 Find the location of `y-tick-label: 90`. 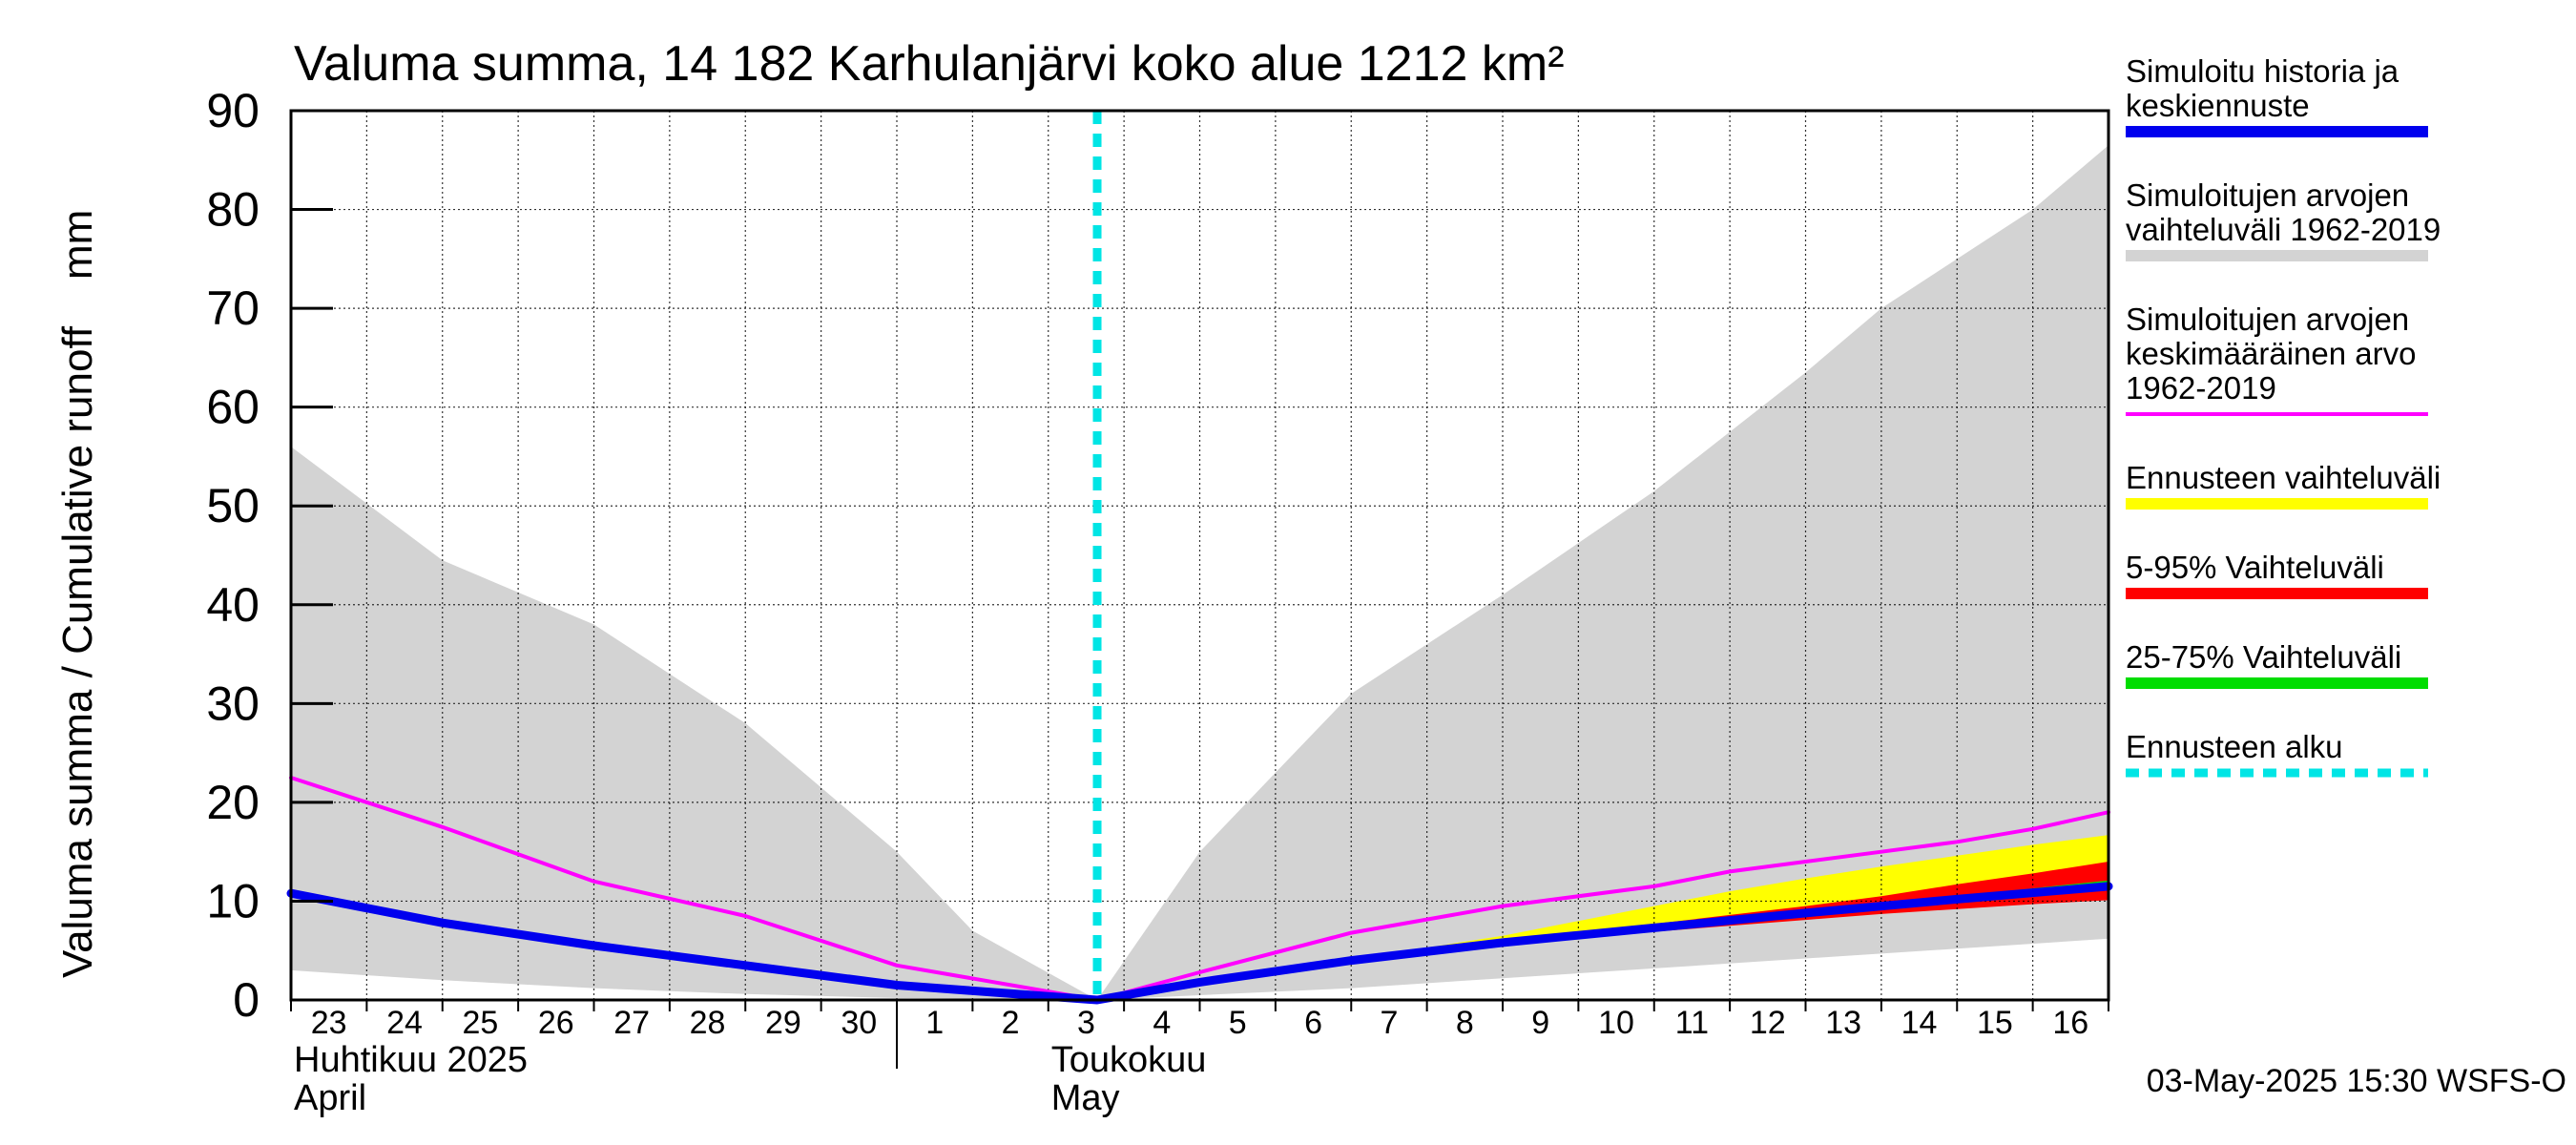

y-tick-label: 90 is located at coordinates (233, 110).